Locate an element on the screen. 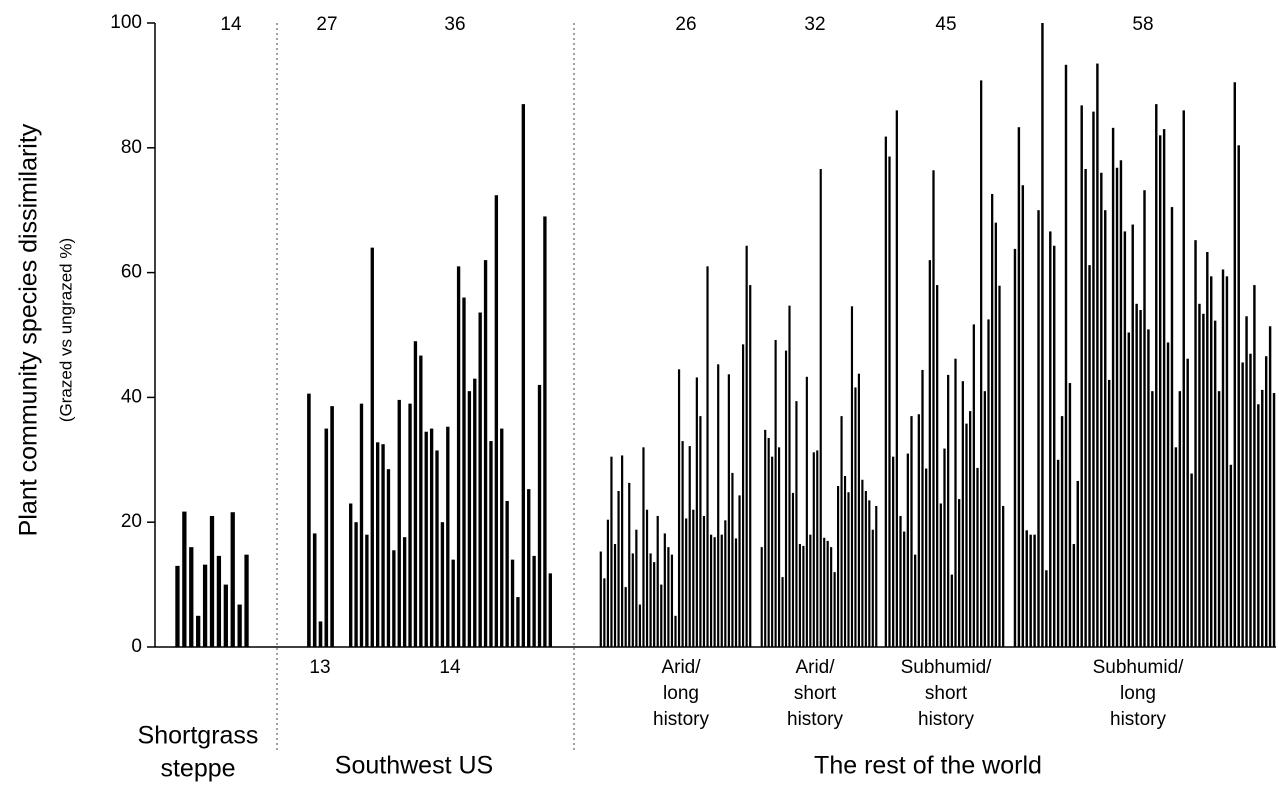 This screenshot has height=785, width=1279. y-axis-label: Plant community species dissimilarity is located at coordinates (29, 329).